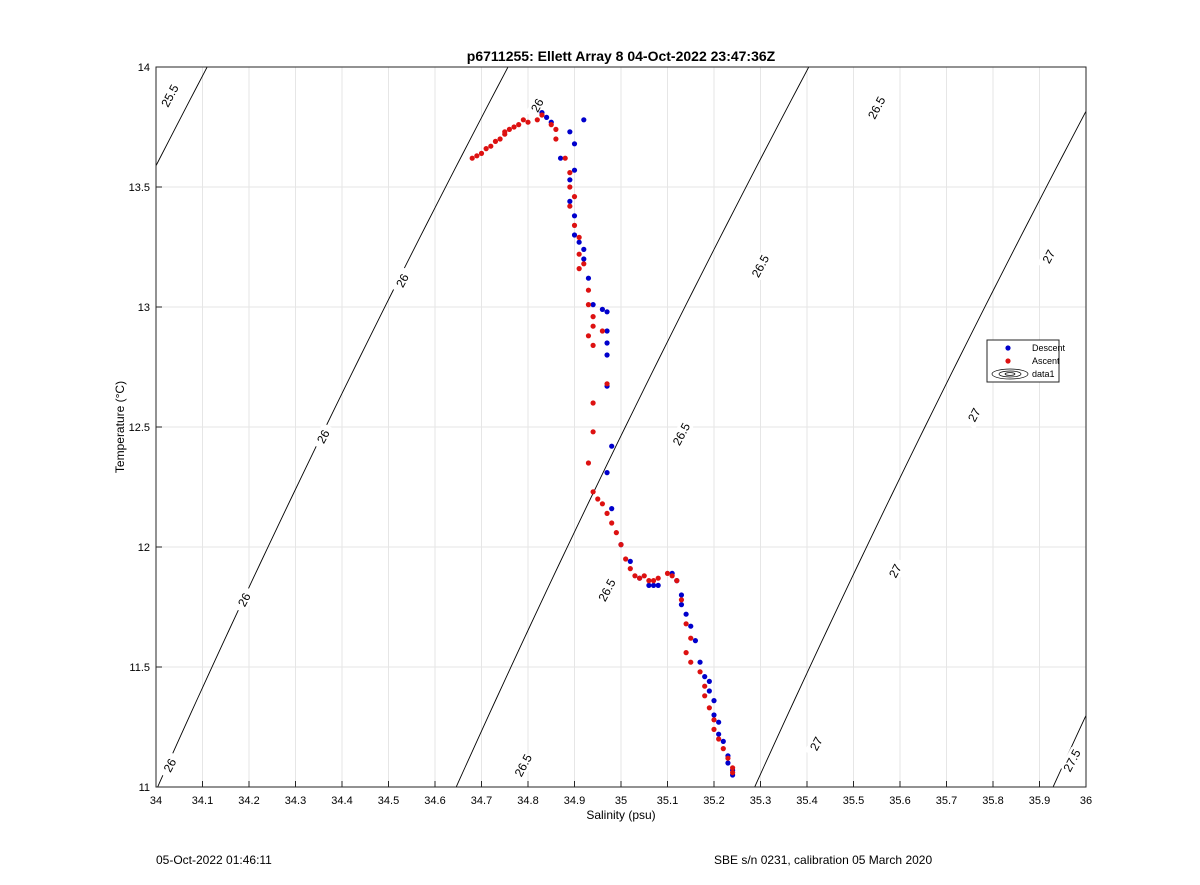  What do you see at coordinates (823, 860) in the screenshot?
I see `footer-calibration: SBE s/n 0231, calibration 05 March 2020` at bounding box center [823, 860].